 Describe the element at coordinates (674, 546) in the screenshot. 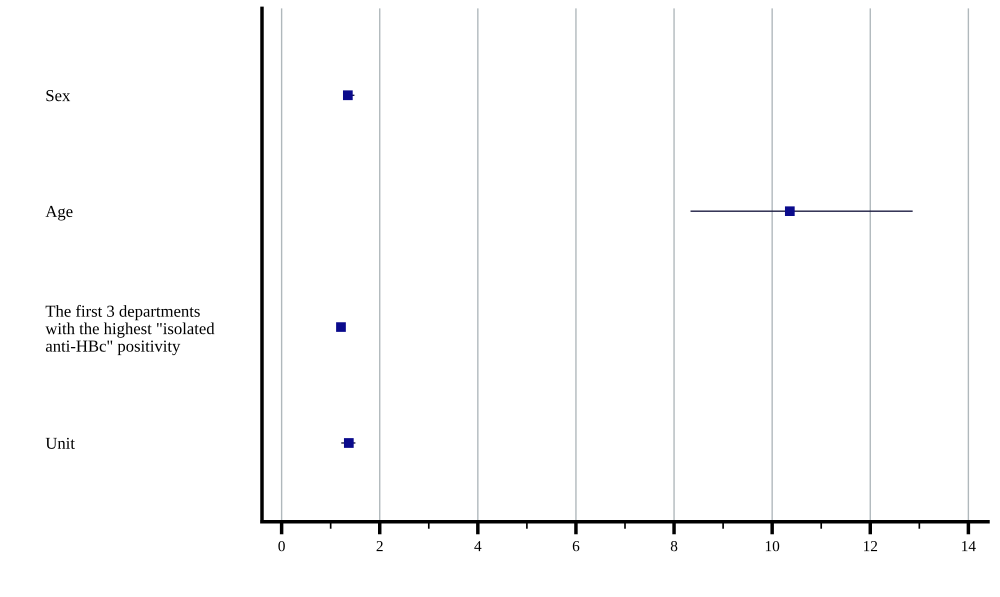

I see `x-tick-label: 8` at that location.